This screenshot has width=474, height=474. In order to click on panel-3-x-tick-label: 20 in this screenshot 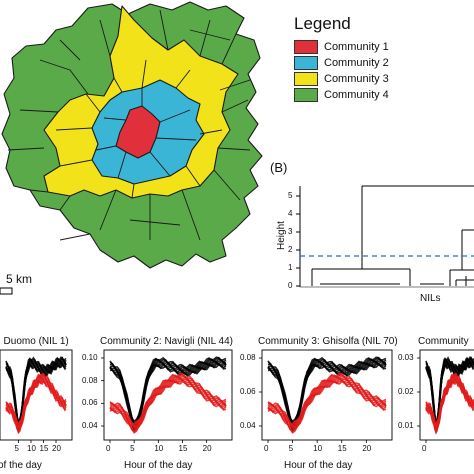, I will do `click(367, 448)`.